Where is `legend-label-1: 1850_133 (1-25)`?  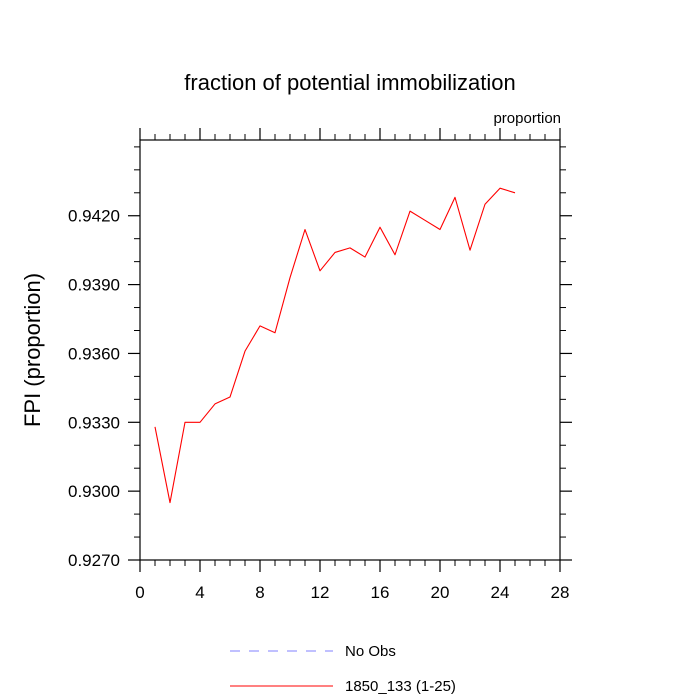 legend-label-1: 1850_133 (1-25) is located at coordinates (400, 686).